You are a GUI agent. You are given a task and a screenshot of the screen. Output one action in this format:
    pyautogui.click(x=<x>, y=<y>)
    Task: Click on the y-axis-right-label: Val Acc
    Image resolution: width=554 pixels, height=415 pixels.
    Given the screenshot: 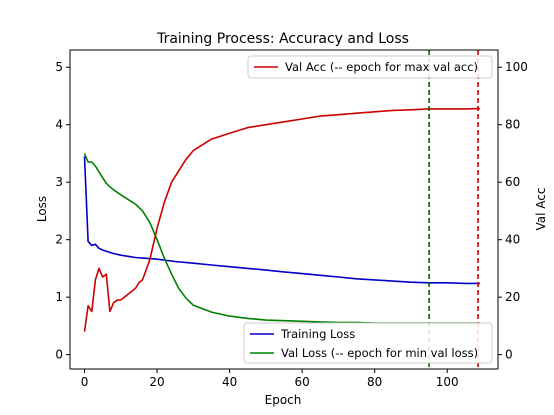 What is the action you would take?
    pyautogui.click(x=541, y=209)
    